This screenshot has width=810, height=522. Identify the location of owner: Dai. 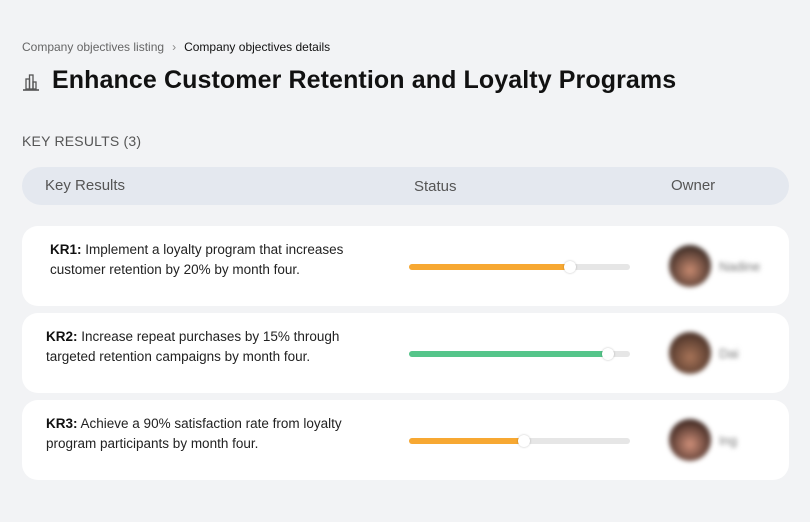
(704, 353).